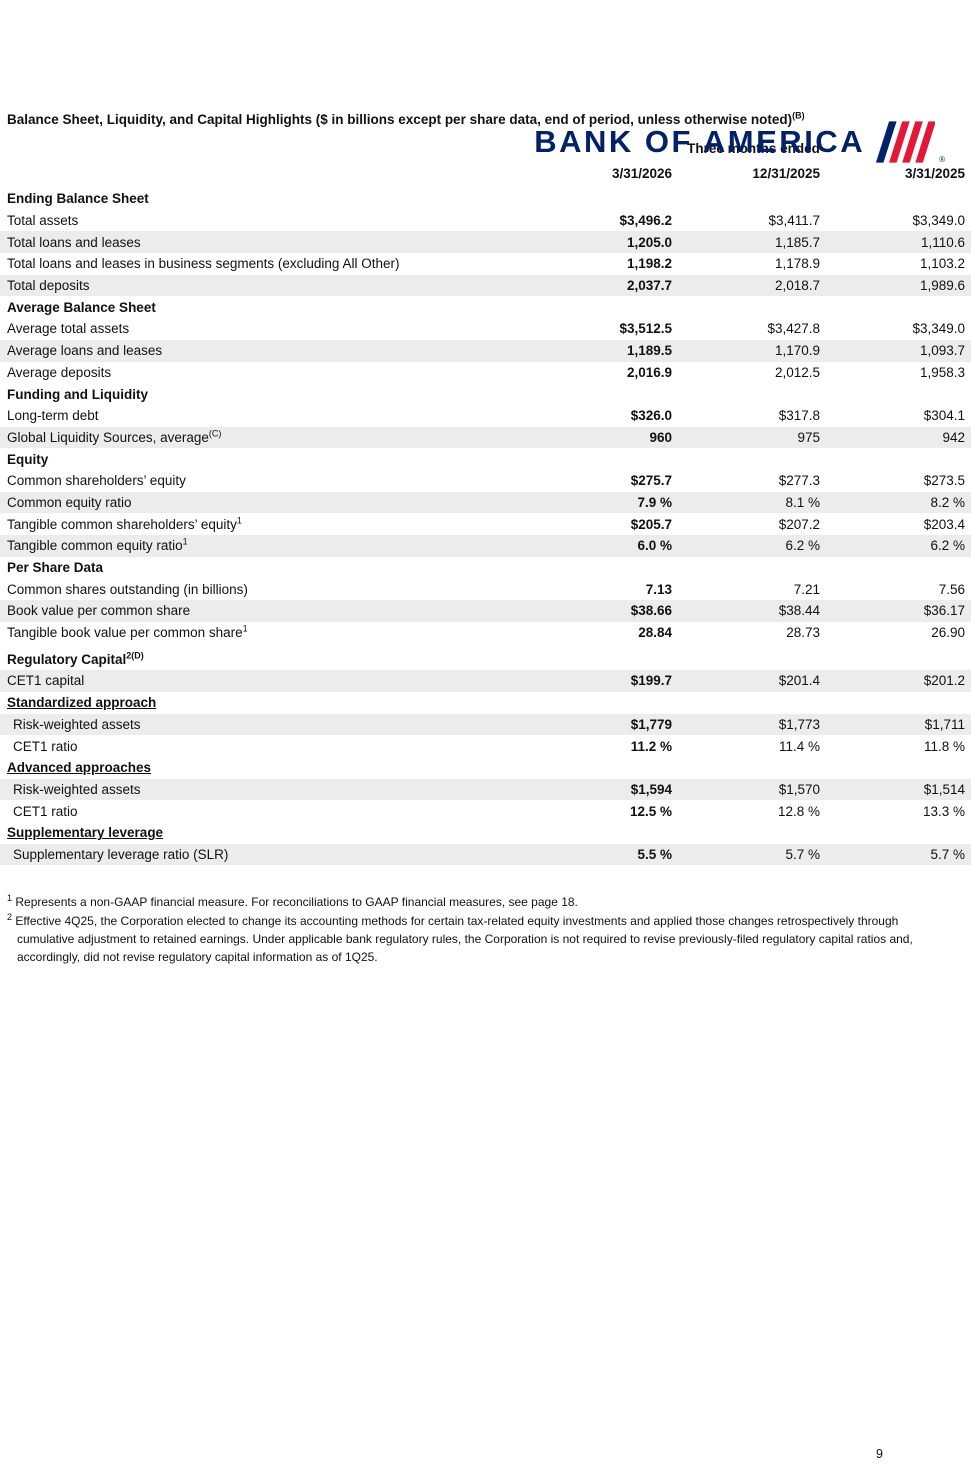  Describe the element at coordinates (641, 173) in the screenshot. I see `column-header-q1-2026: 3/31/2026` at that location.